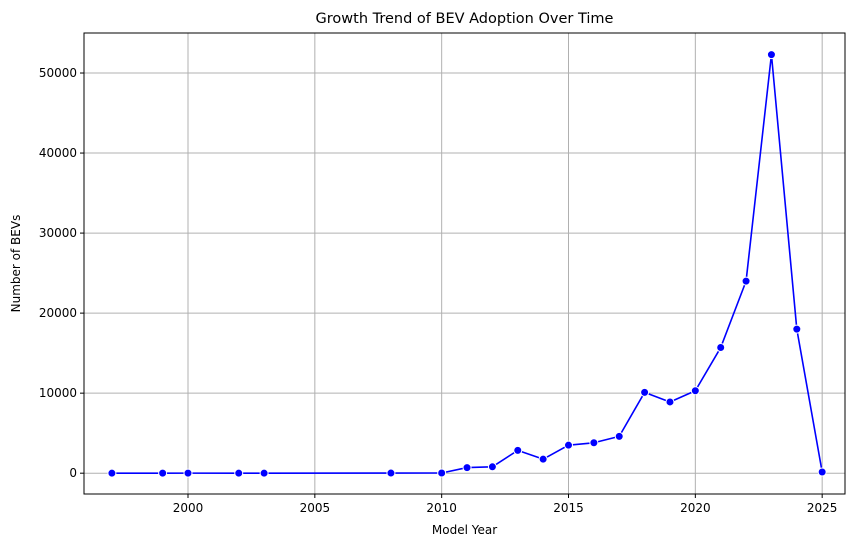  I want to click on y-tick-label: 40000, so click(58, 153).